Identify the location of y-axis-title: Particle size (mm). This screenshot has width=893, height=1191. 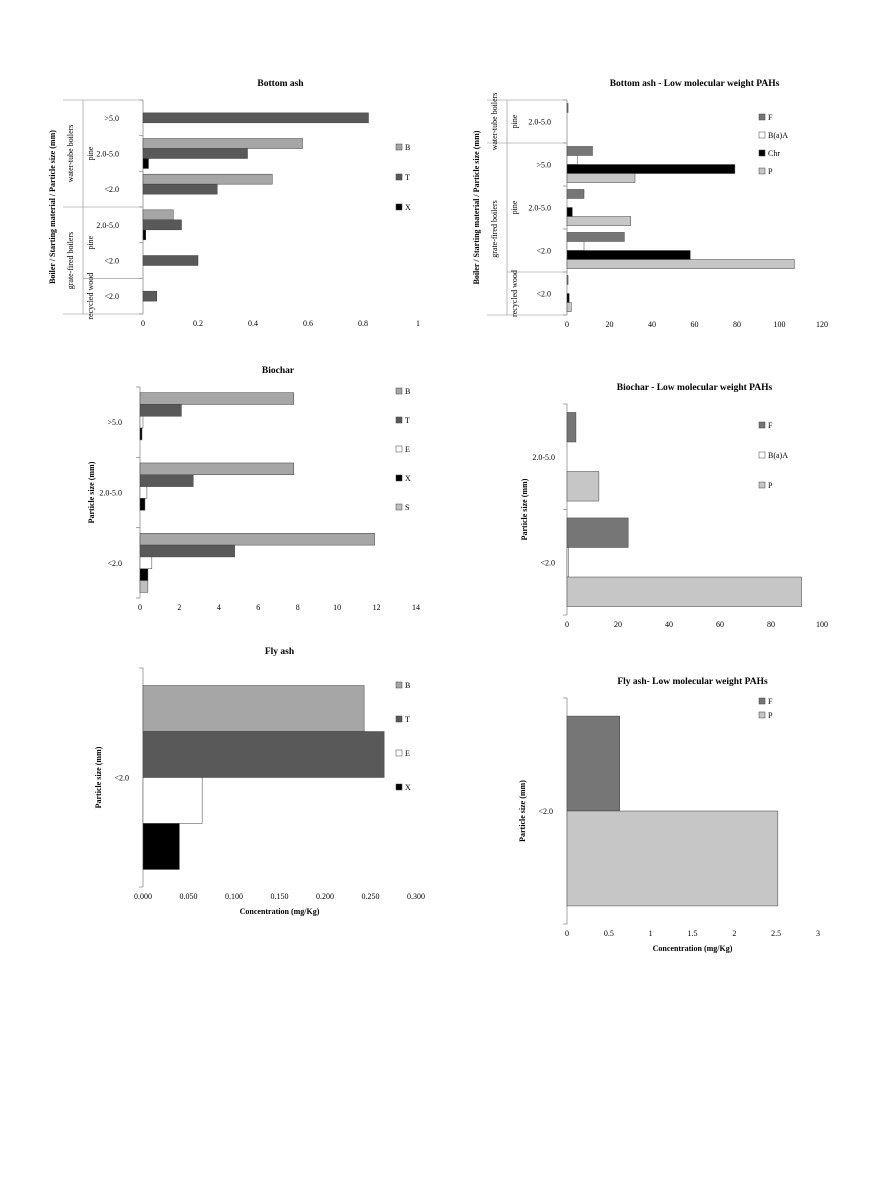
(98, 777).